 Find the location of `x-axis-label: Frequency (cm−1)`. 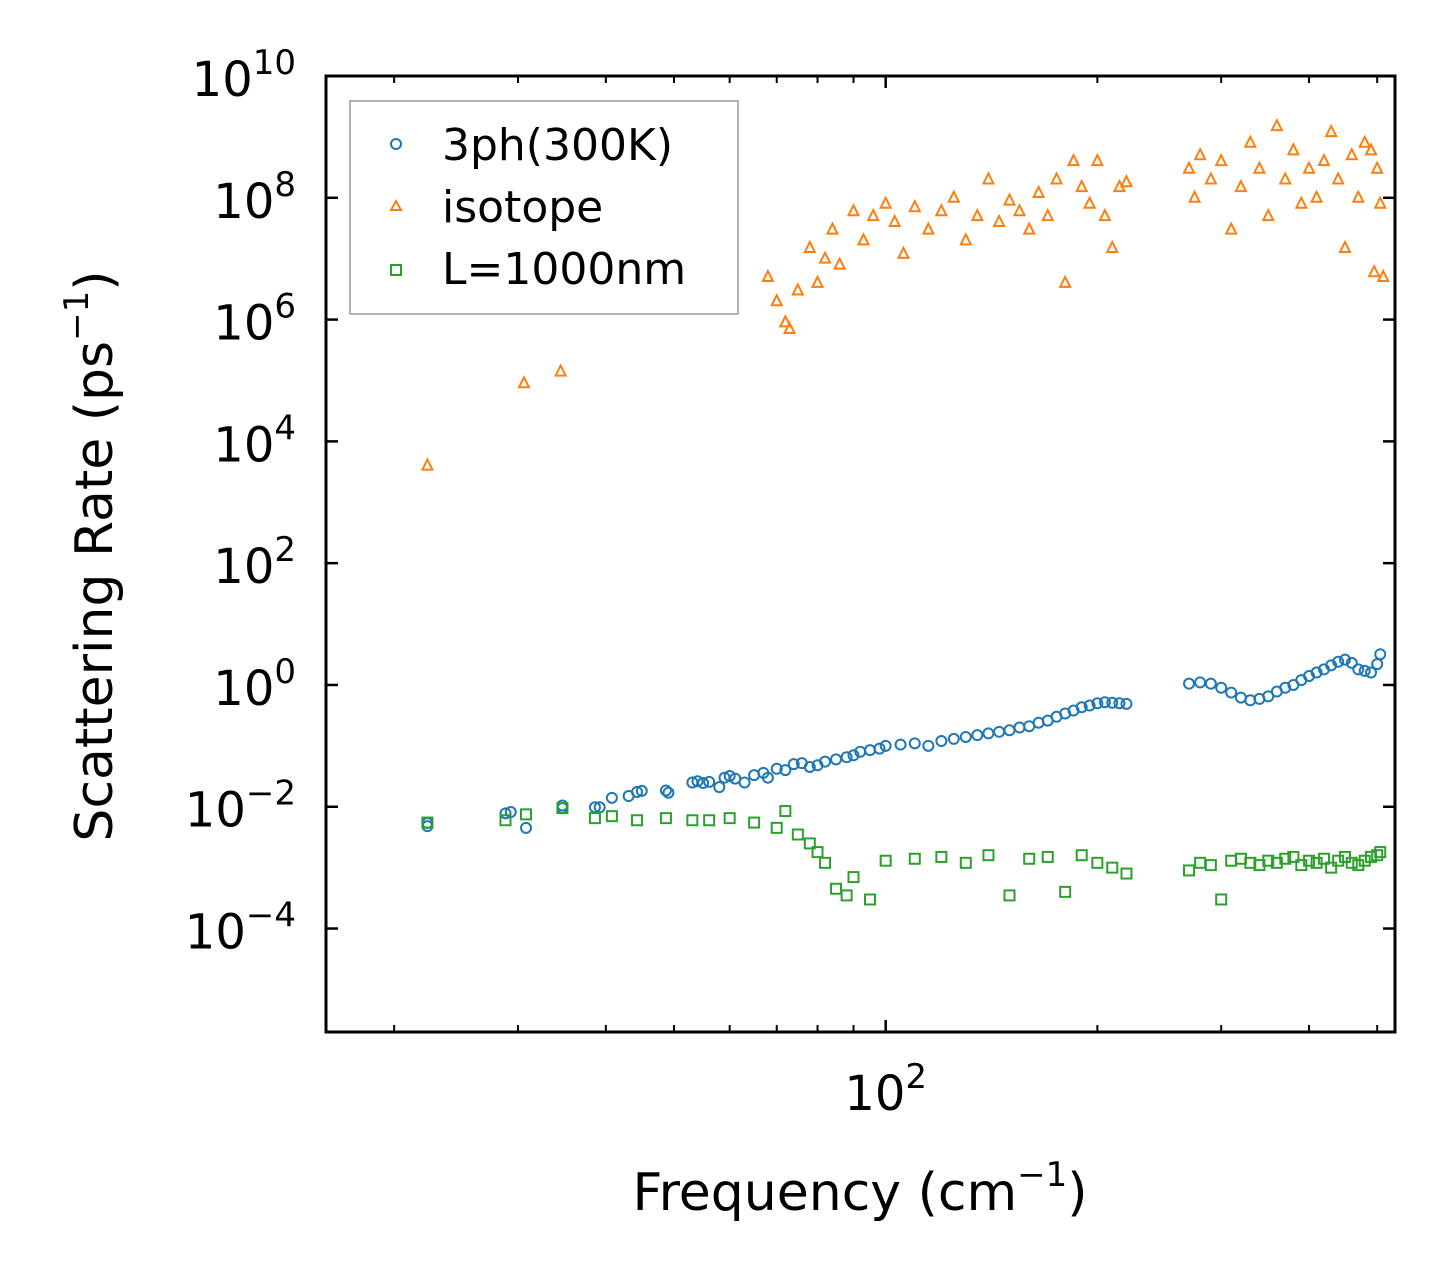

x-axis-label: Frequency (cm−1) is located at coordinates (859, 1189).